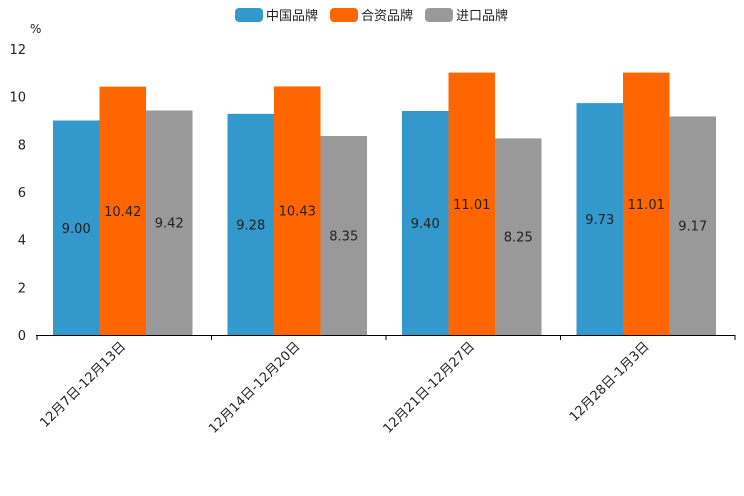 The height and width of the screenshot is (496, 744). What do you see at coordinates (22, 193) in the screenshot?
I see `y-tick-label: 6` at bounding box center [22, 193].